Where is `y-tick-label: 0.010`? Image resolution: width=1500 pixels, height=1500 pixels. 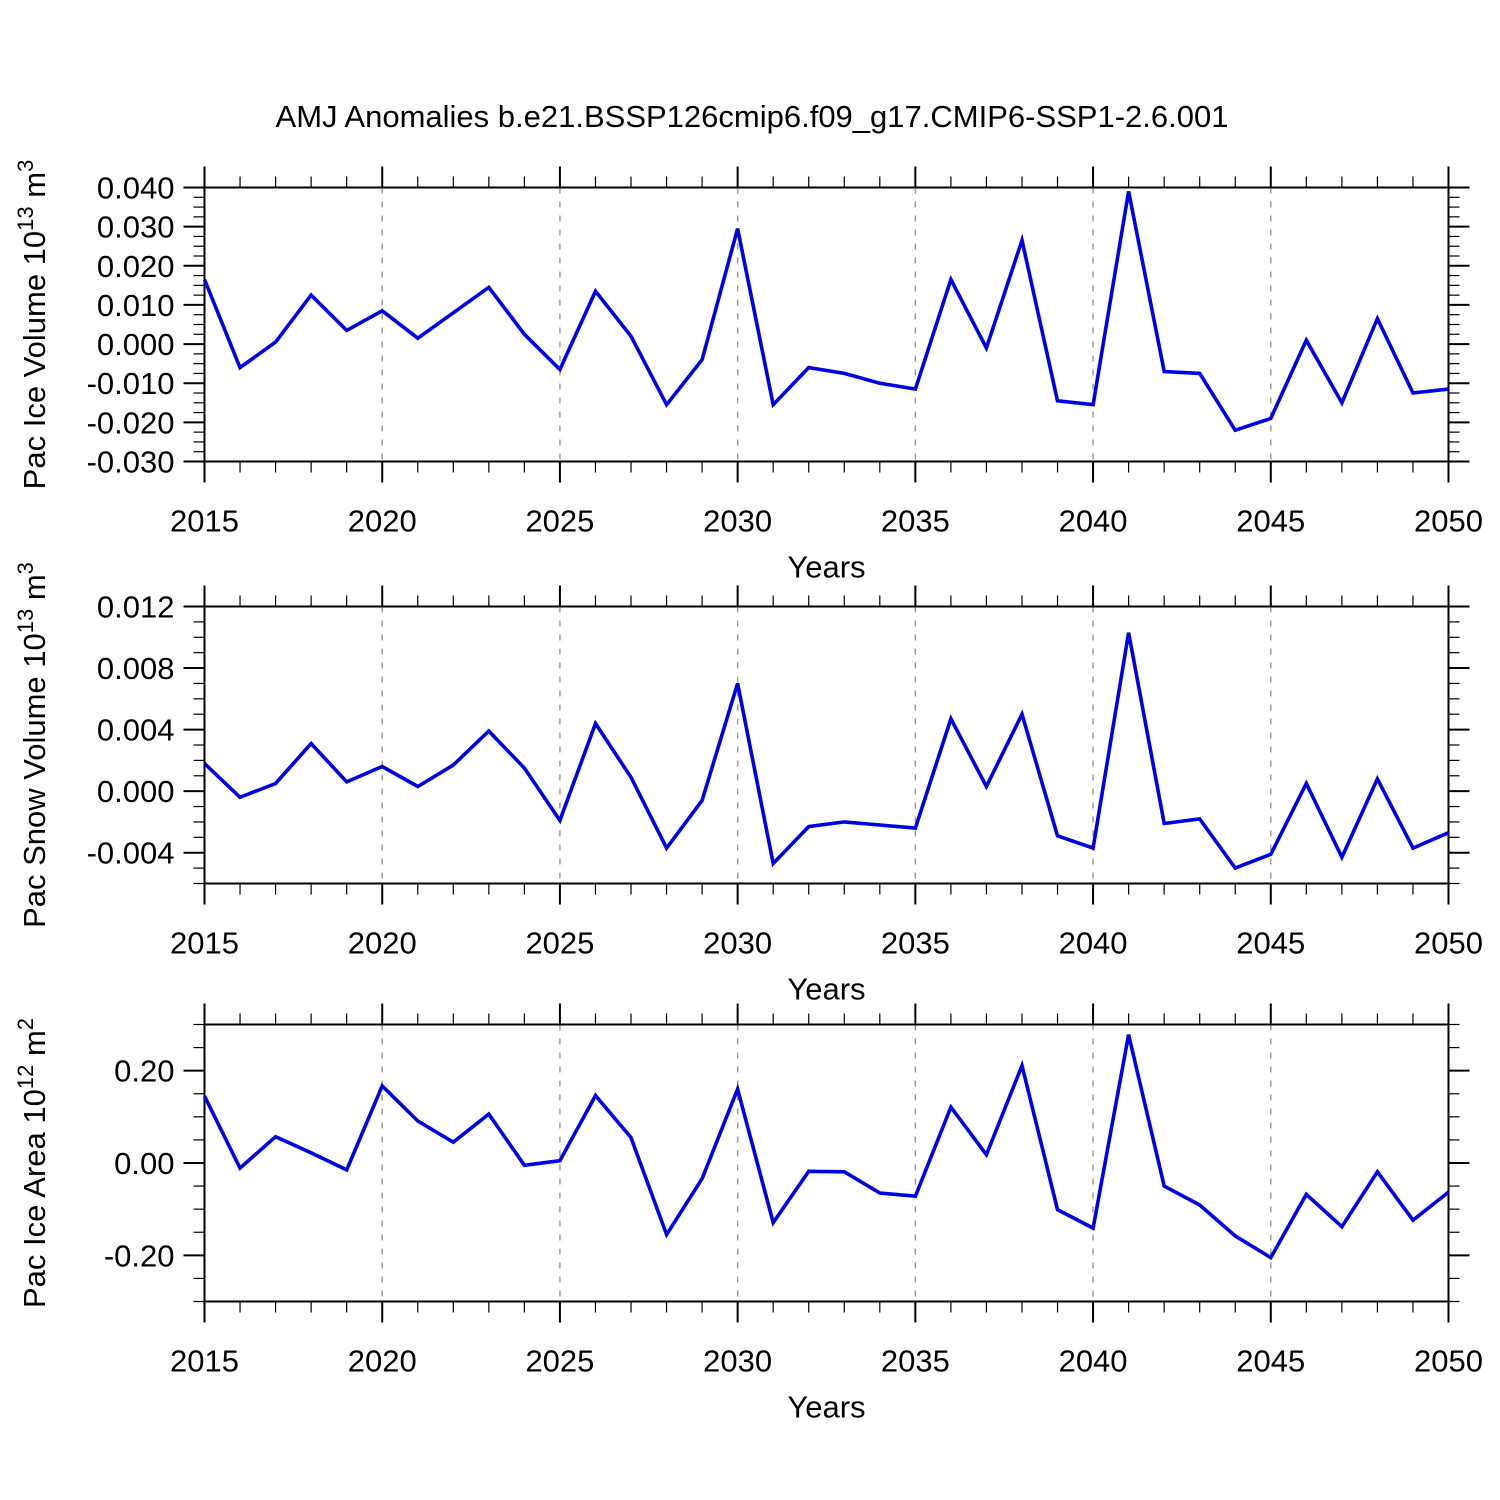
y-tick-label: 0.010 is located at coordinates (136, 305).